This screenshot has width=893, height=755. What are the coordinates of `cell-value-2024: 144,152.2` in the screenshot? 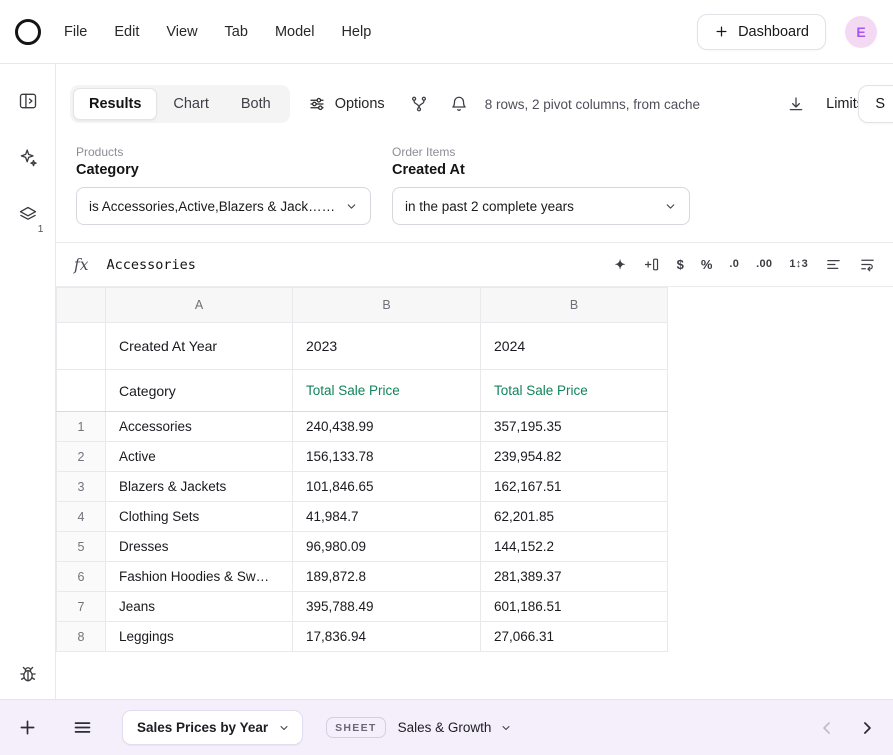 It's located at (574, 546).